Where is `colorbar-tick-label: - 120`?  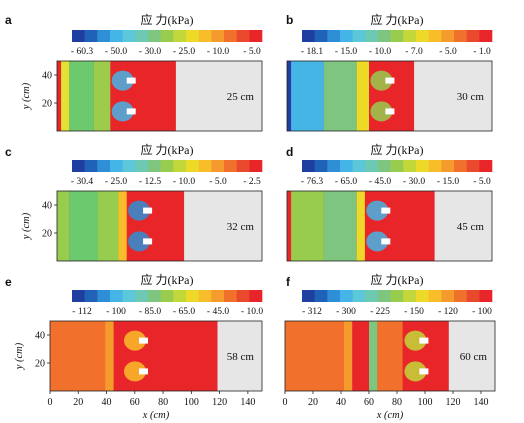 colorbar-tick-label: - 120 is located at coordinates (448, 312).